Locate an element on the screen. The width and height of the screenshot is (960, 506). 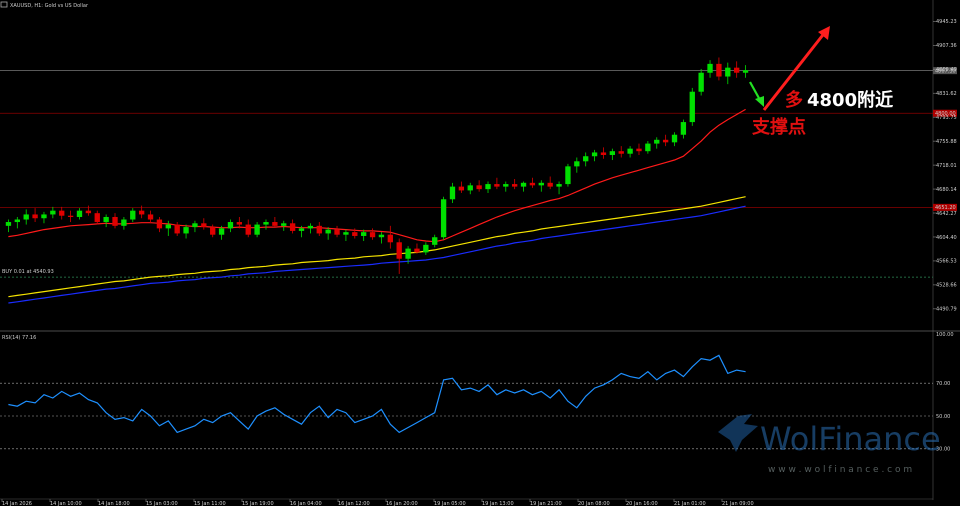
price-tag-bg-level is located at coordinates (945, 207).